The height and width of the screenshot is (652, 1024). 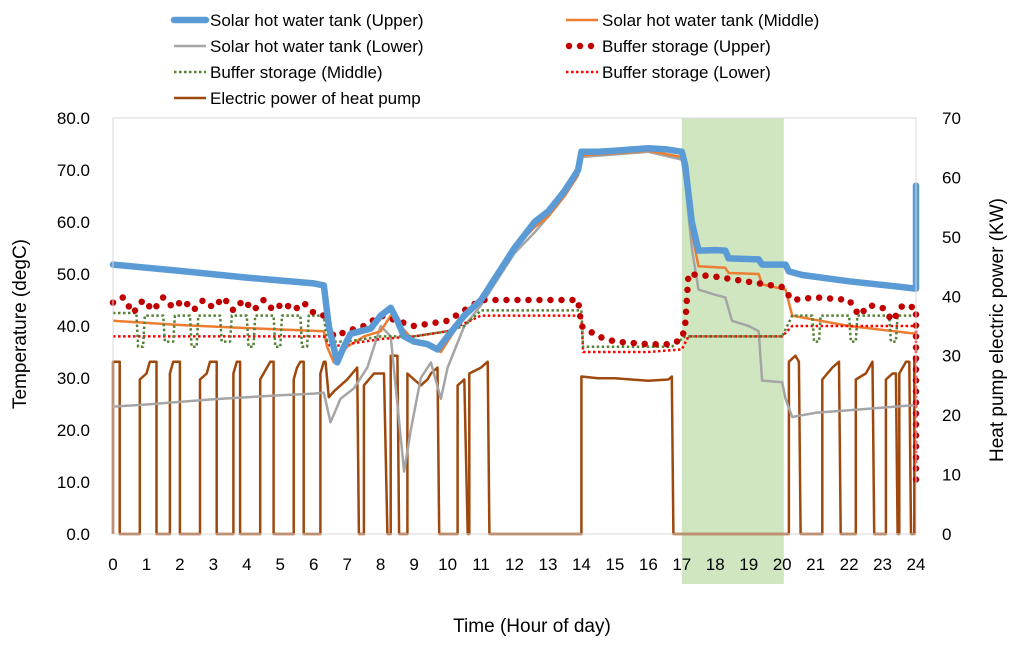 What do you see at coordinates (748, 564) in the screenshot?
I see `x-tick-label: 19` at bounding box center [748, 564].